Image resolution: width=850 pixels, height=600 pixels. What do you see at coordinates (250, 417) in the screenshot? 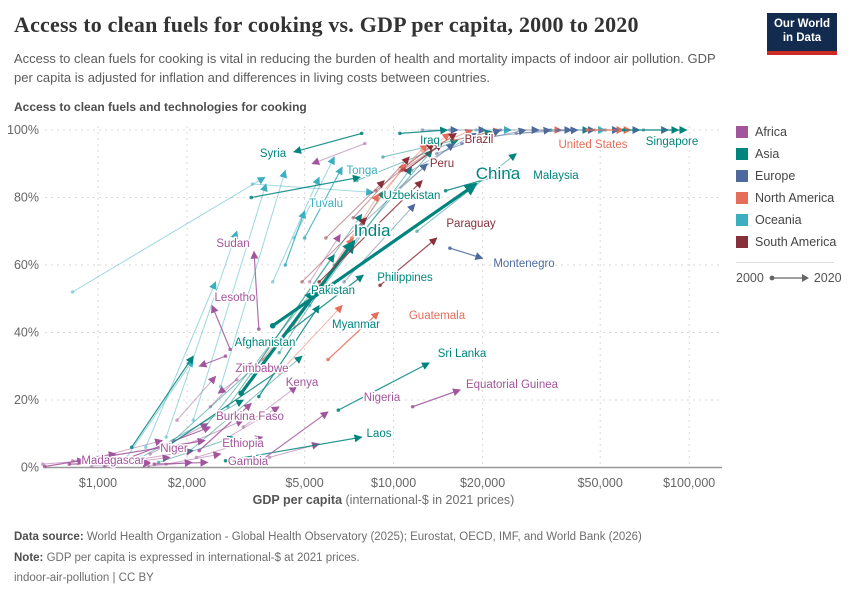
I see `country-label: Burkina Faso` at bounding box center [250, 417].